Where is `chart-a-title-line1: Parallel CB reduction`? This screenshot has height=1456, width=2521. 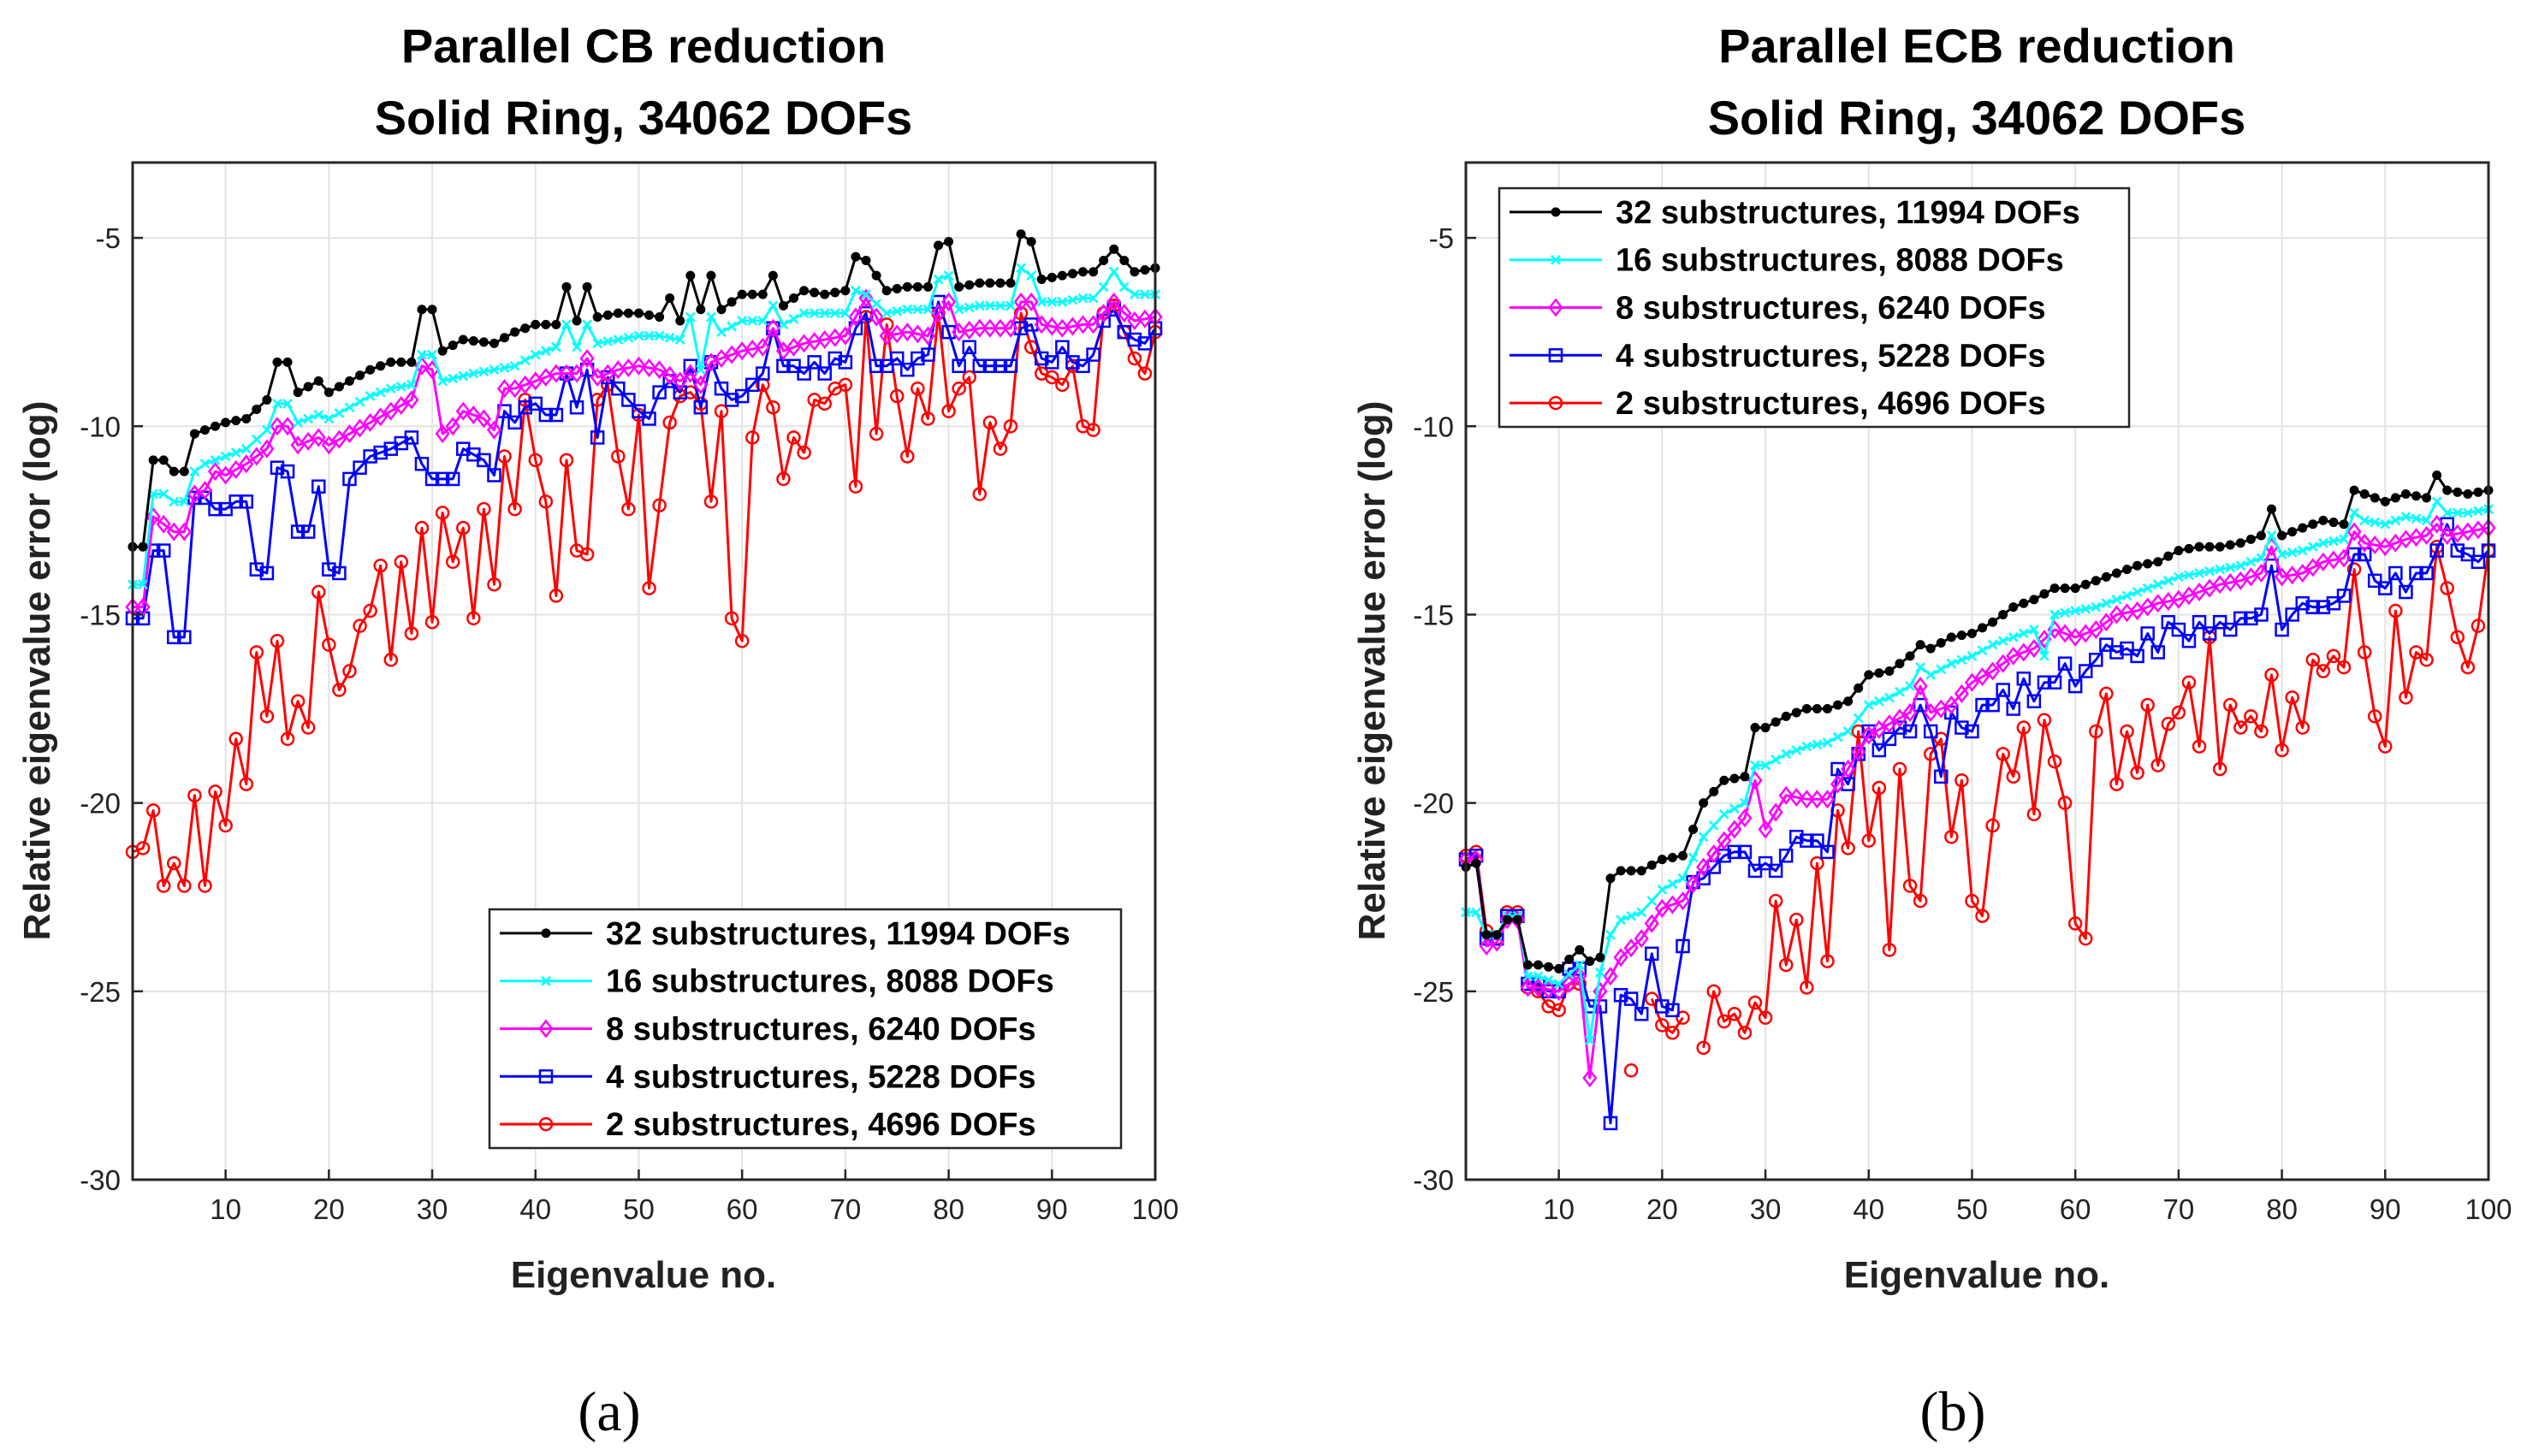 chart-a-title-line1: Parallel CB reduction is located at coordinates (643, 46).